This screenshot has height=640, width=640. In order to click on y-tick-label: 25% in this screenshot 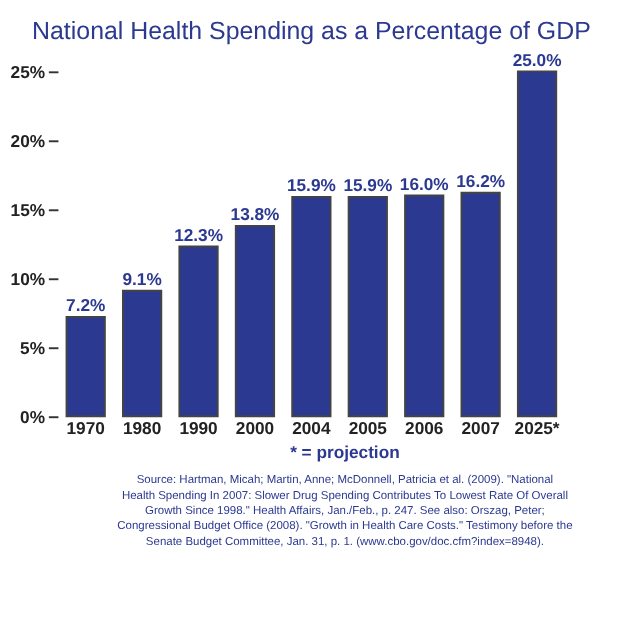, I will do `click(28, 72)`.